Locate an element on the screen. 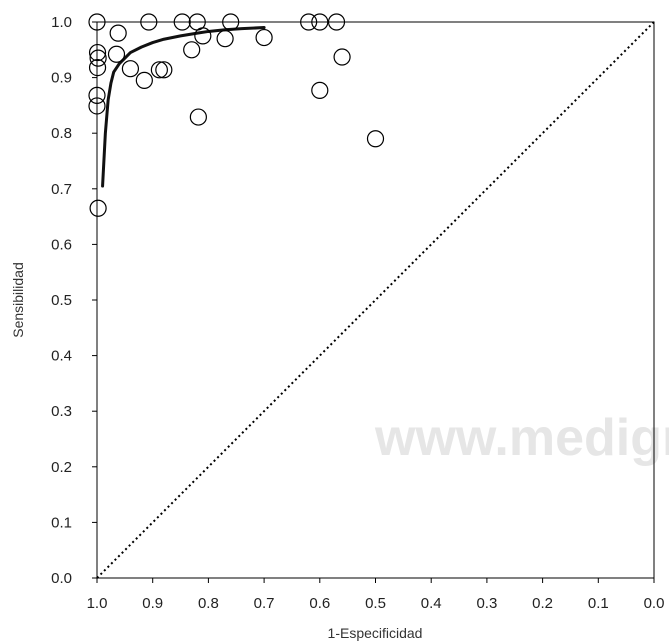 The image size is (669, 644). x-tick-label: 1.0 is located at coordinates (97, 603).